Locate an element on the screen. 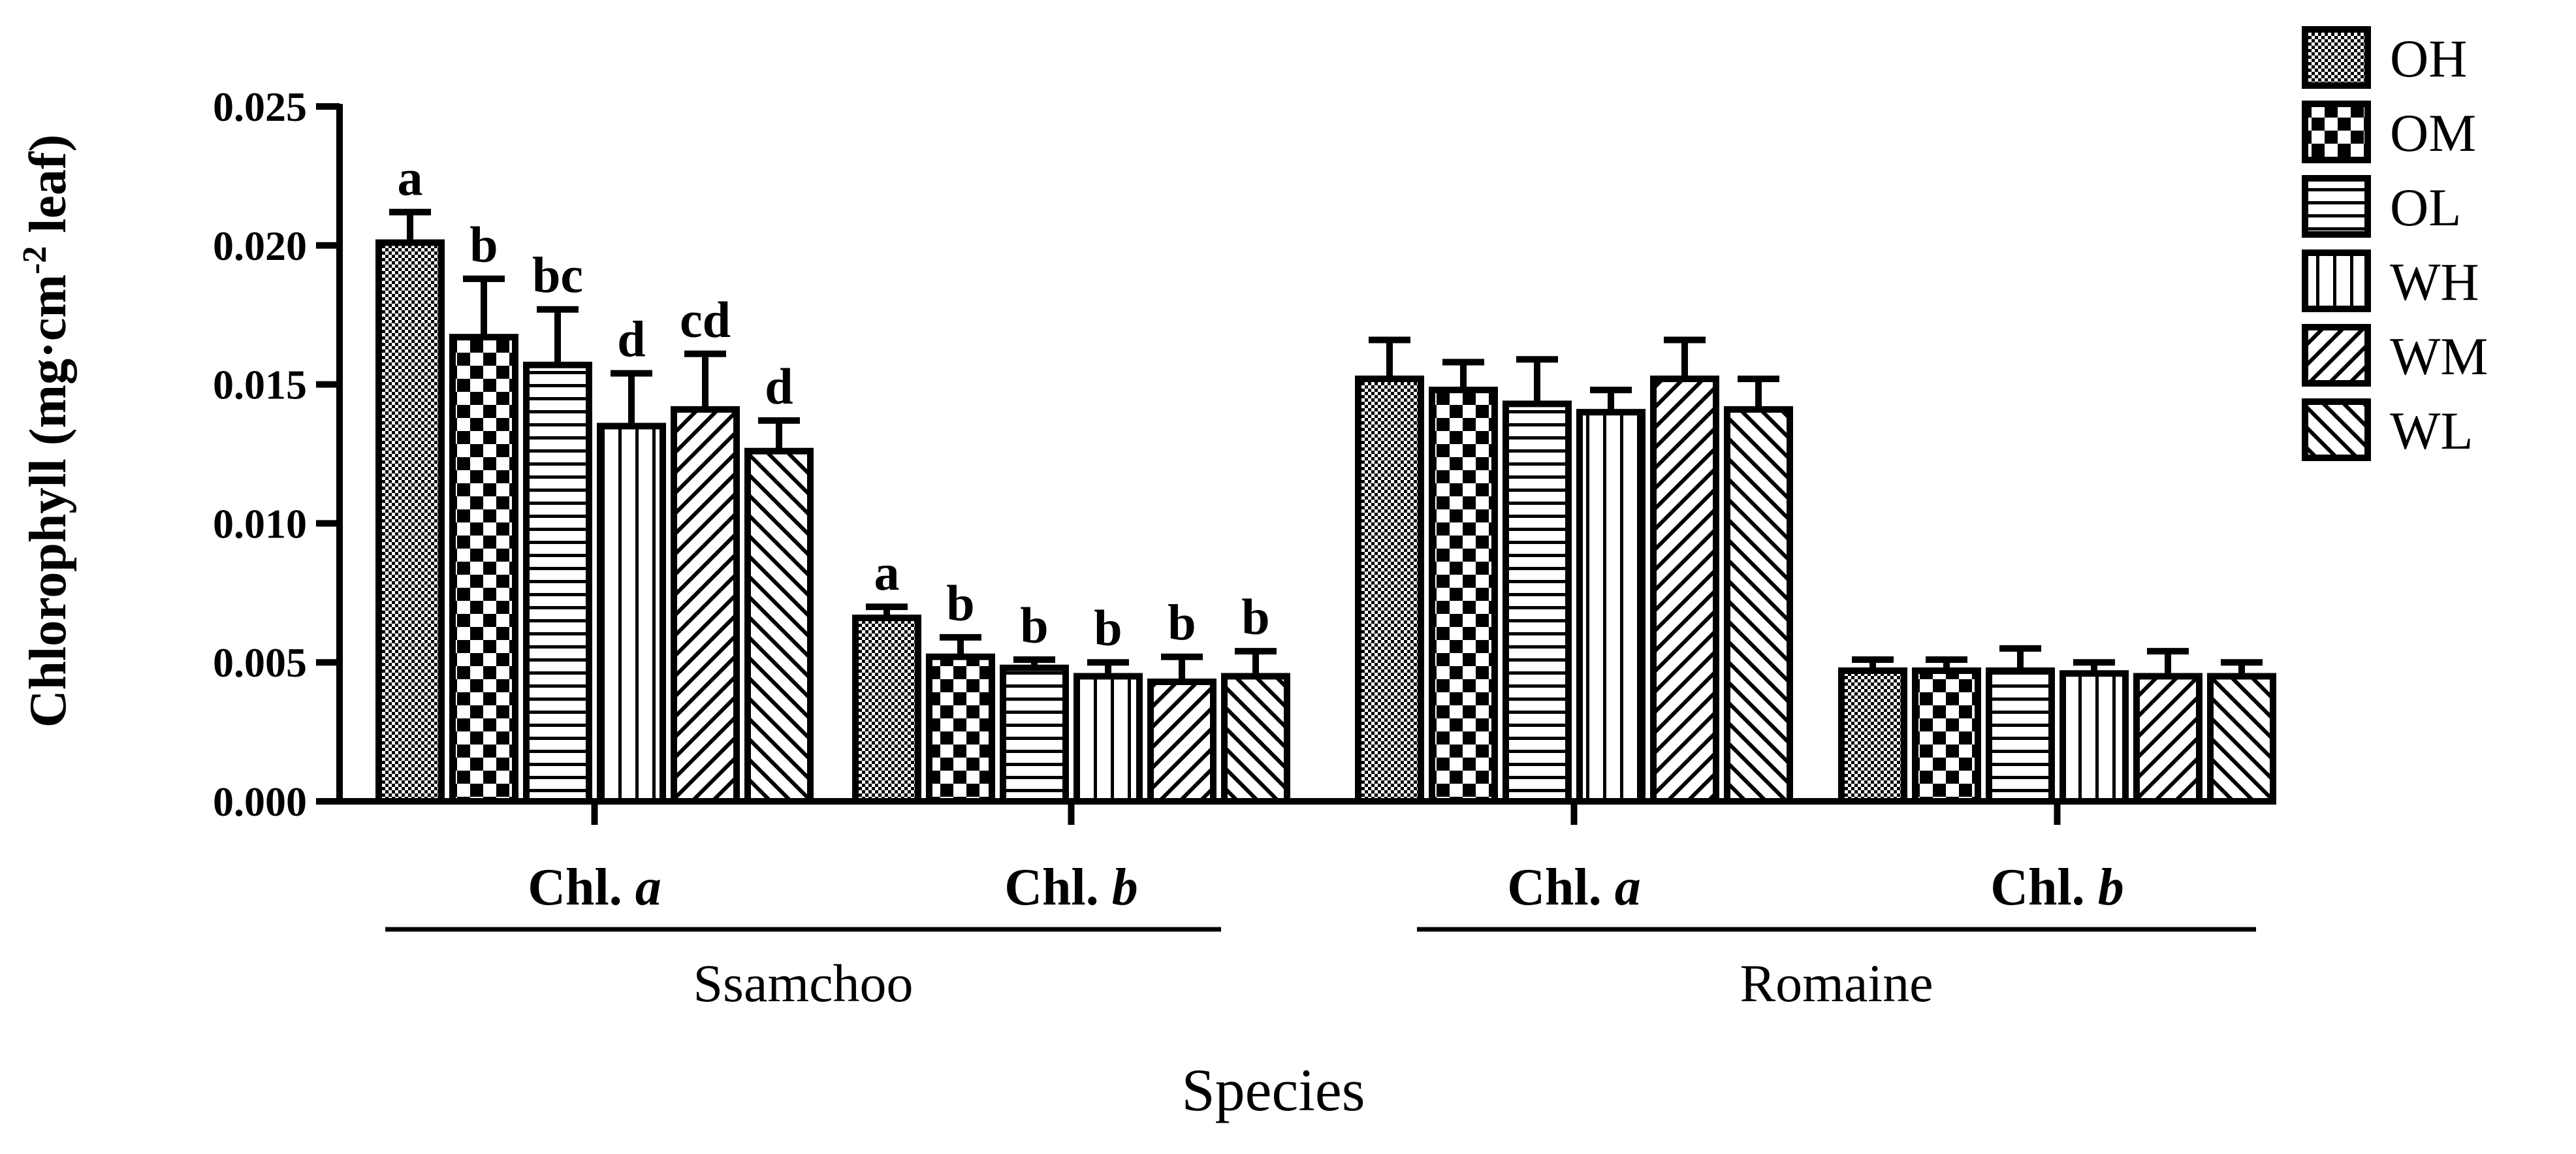 This screenshot has height=1154, width=2576. legend-swatch-ol is located at coordinates (2336, 206).